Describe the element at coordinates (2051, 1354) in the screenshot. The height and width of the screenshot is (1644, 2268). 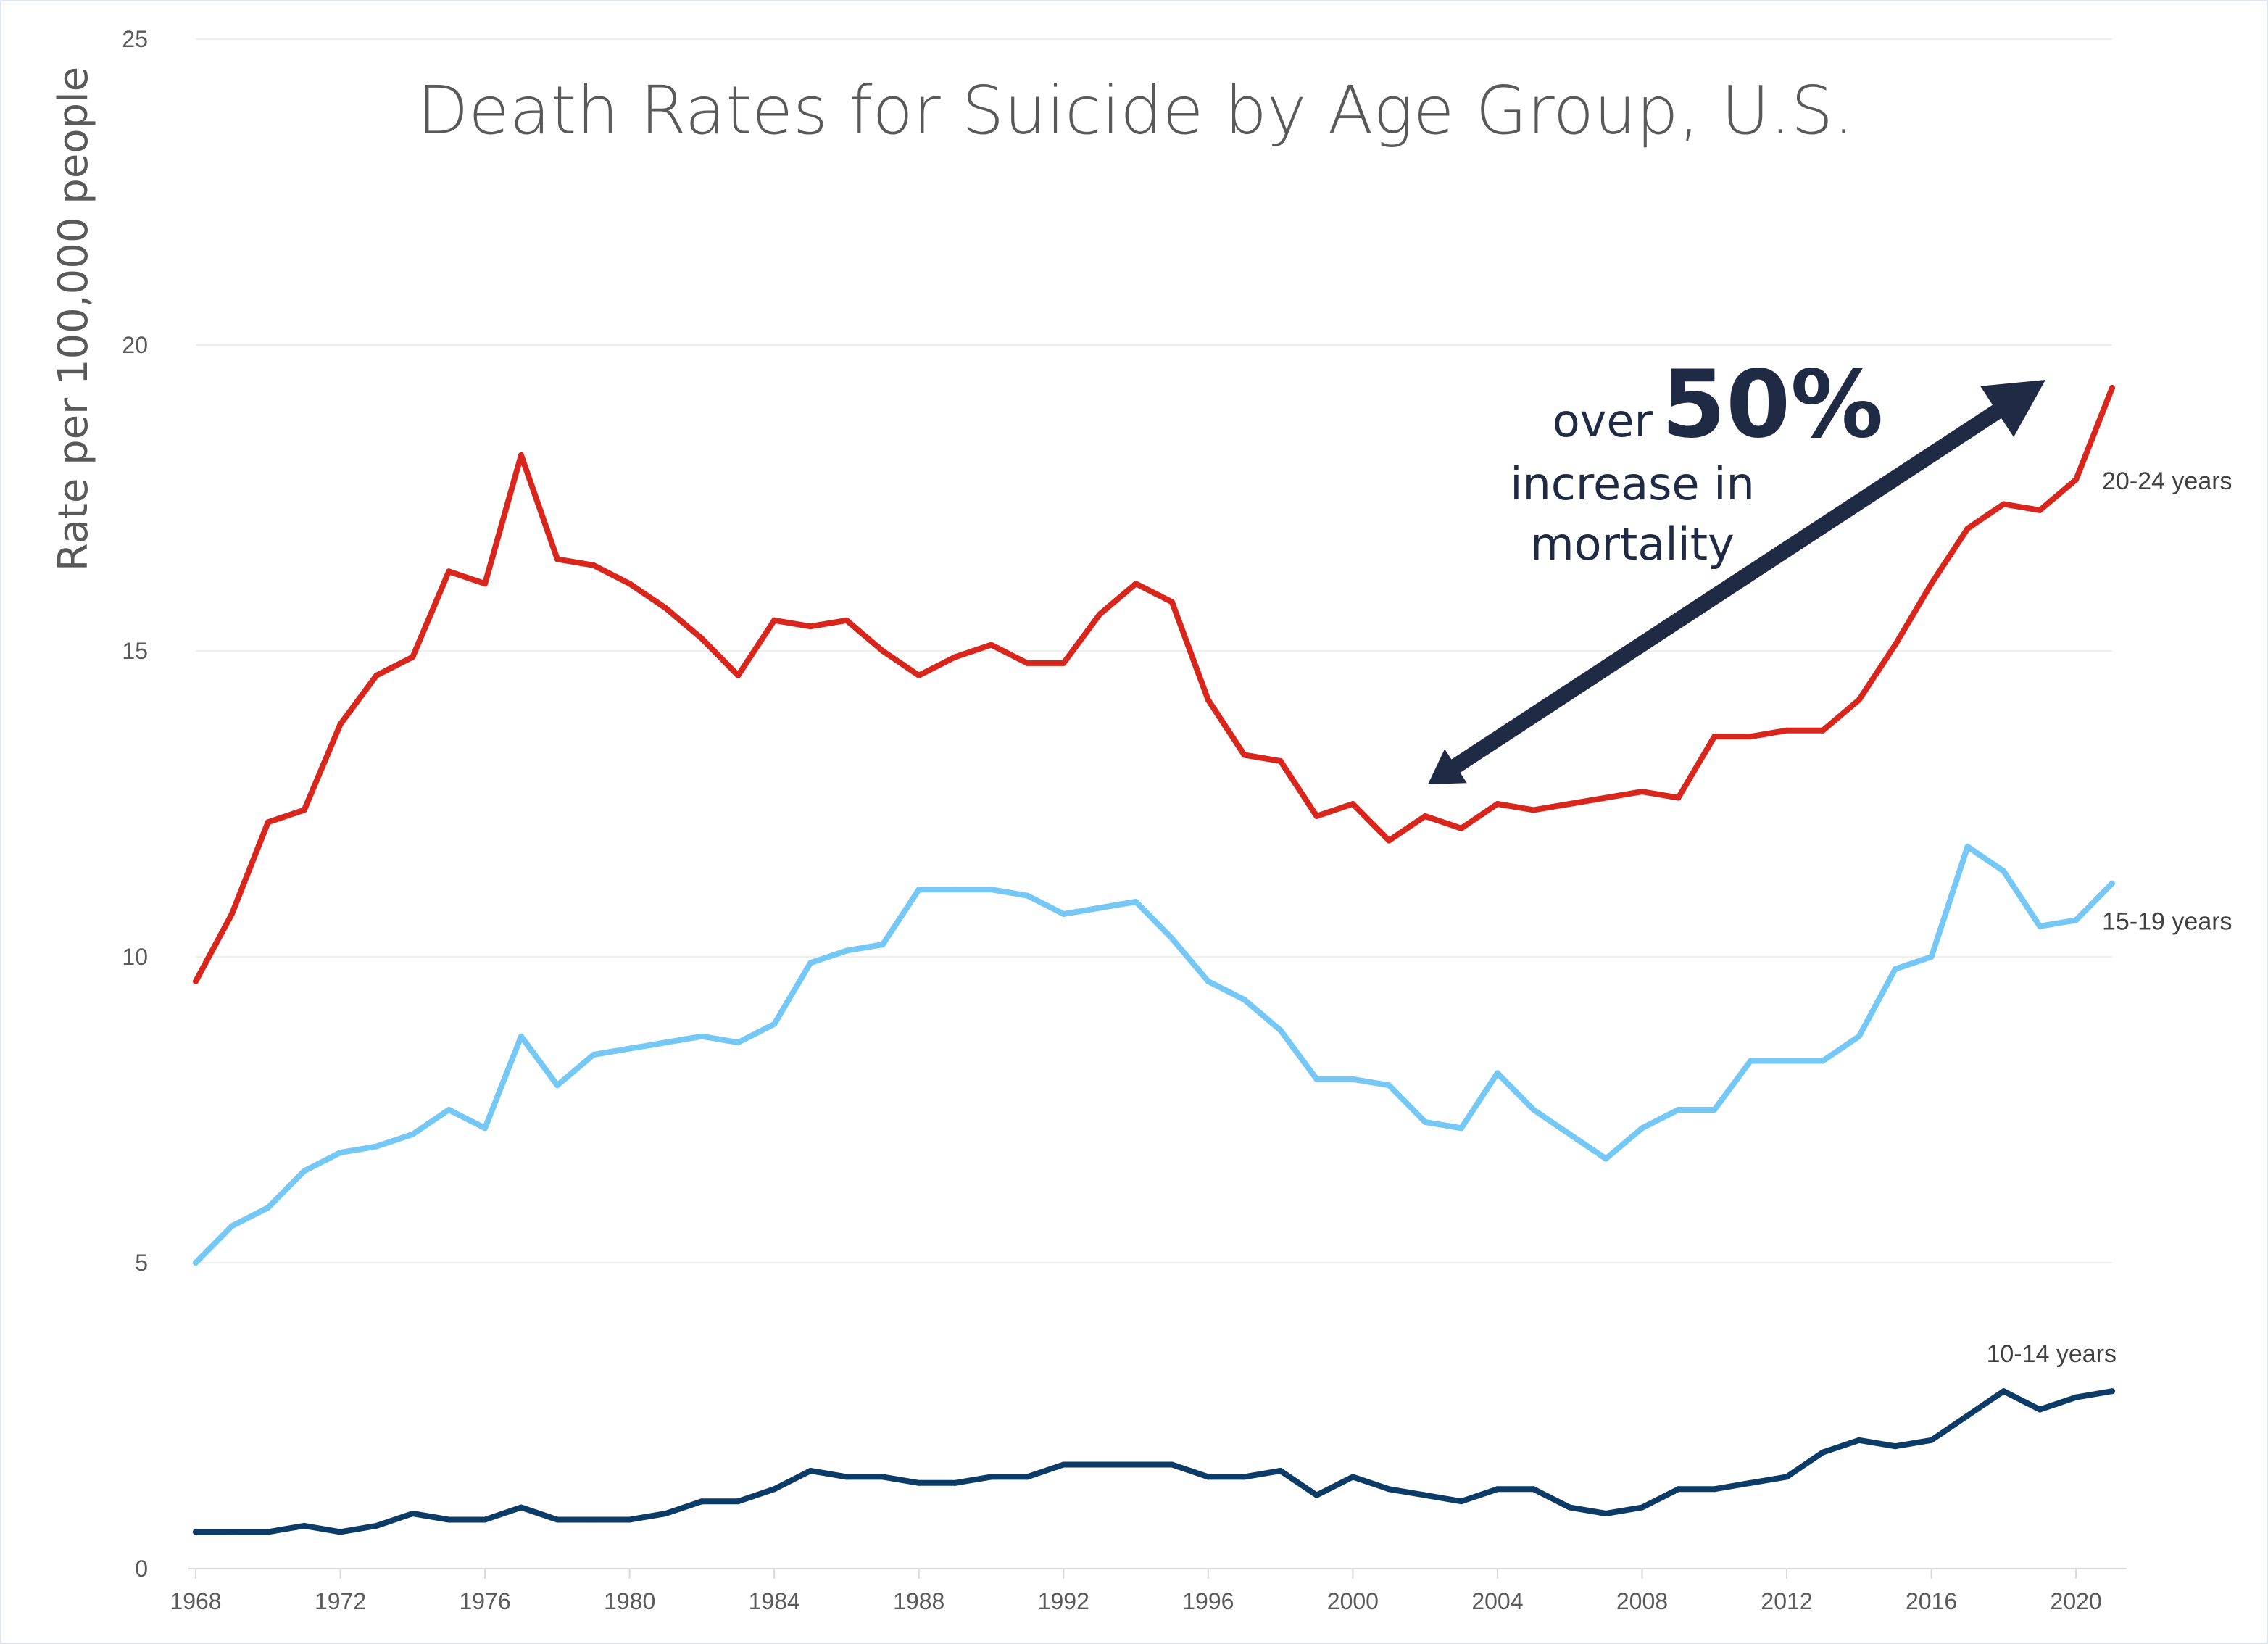
I see `series-label: 10-14 years` at that location.